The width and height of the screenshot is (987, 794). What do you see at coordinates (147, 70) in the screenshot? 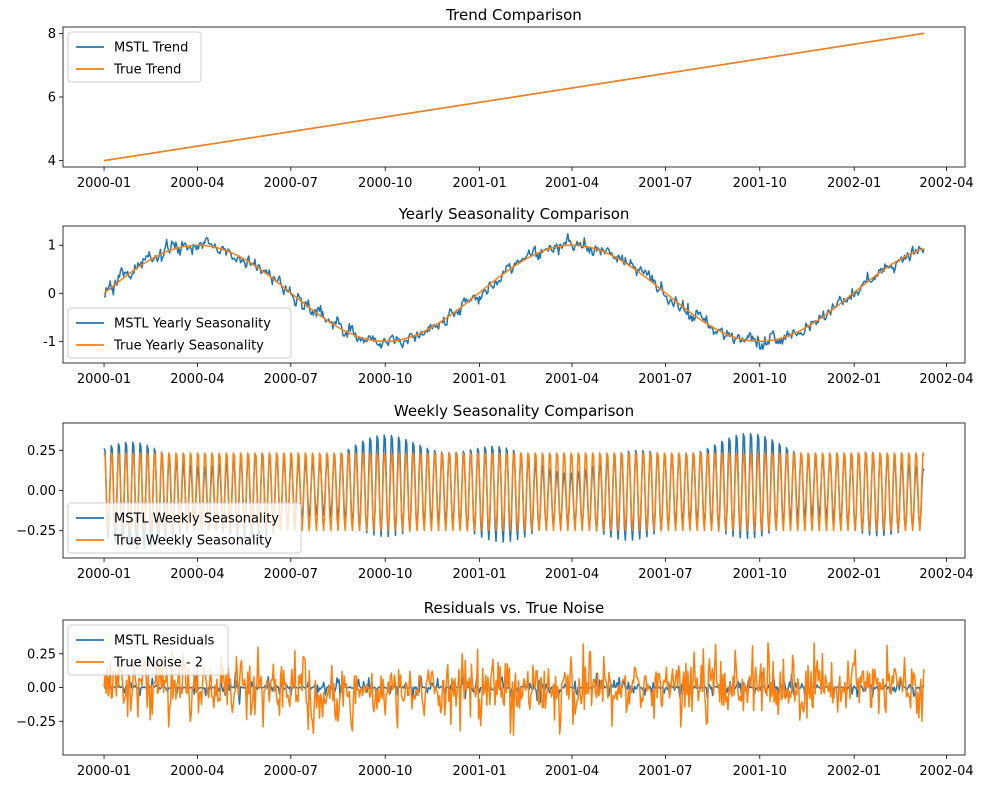
I see `legend-label: True Trend` at bounding box center [147, 70].